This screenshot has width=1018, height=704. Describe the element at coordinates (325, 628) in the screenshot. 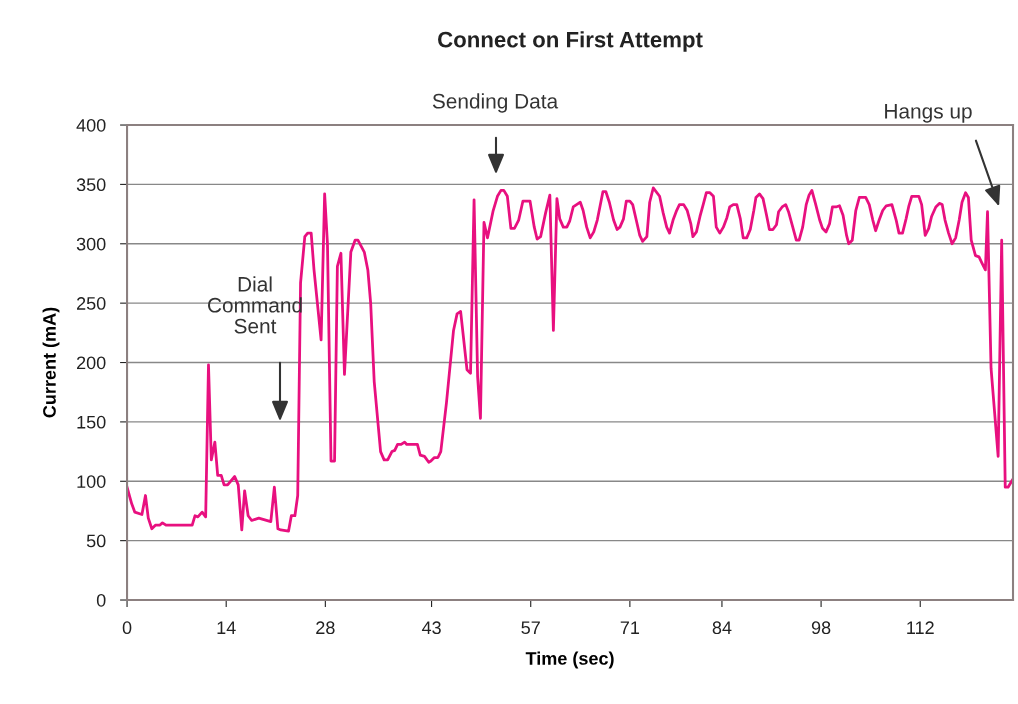

I see `x-tick-label: 28` at that location.